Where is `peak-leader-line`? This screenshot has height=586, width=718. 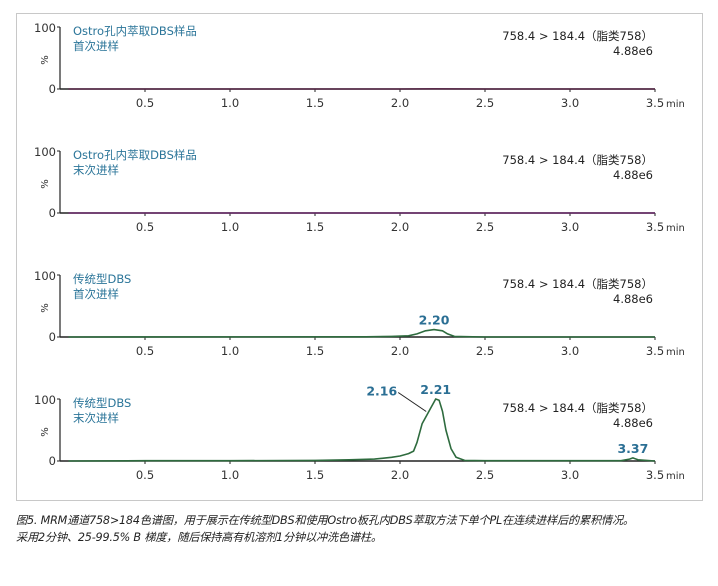 peak-leader-line is located at coordinates (412, 402).